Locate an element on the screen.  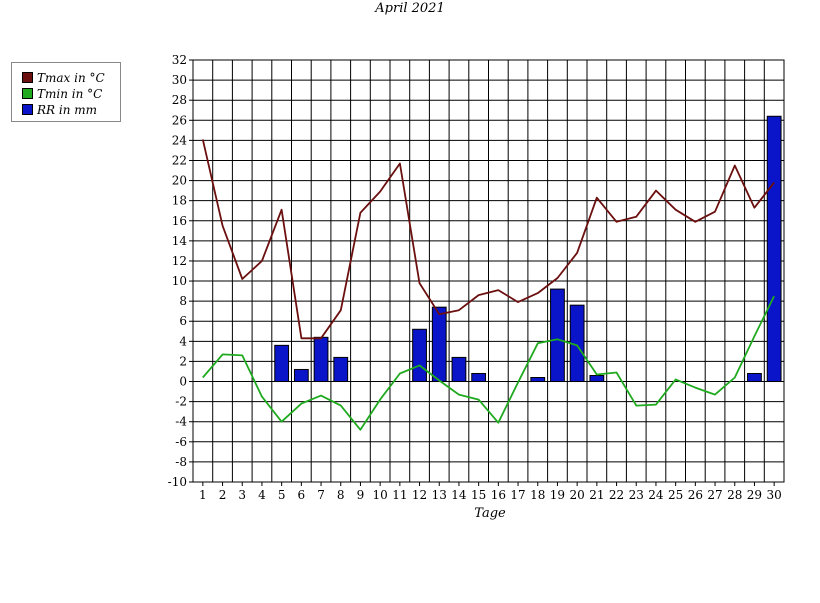
x-tick-label: 17 is located at coordinates (517, 495).